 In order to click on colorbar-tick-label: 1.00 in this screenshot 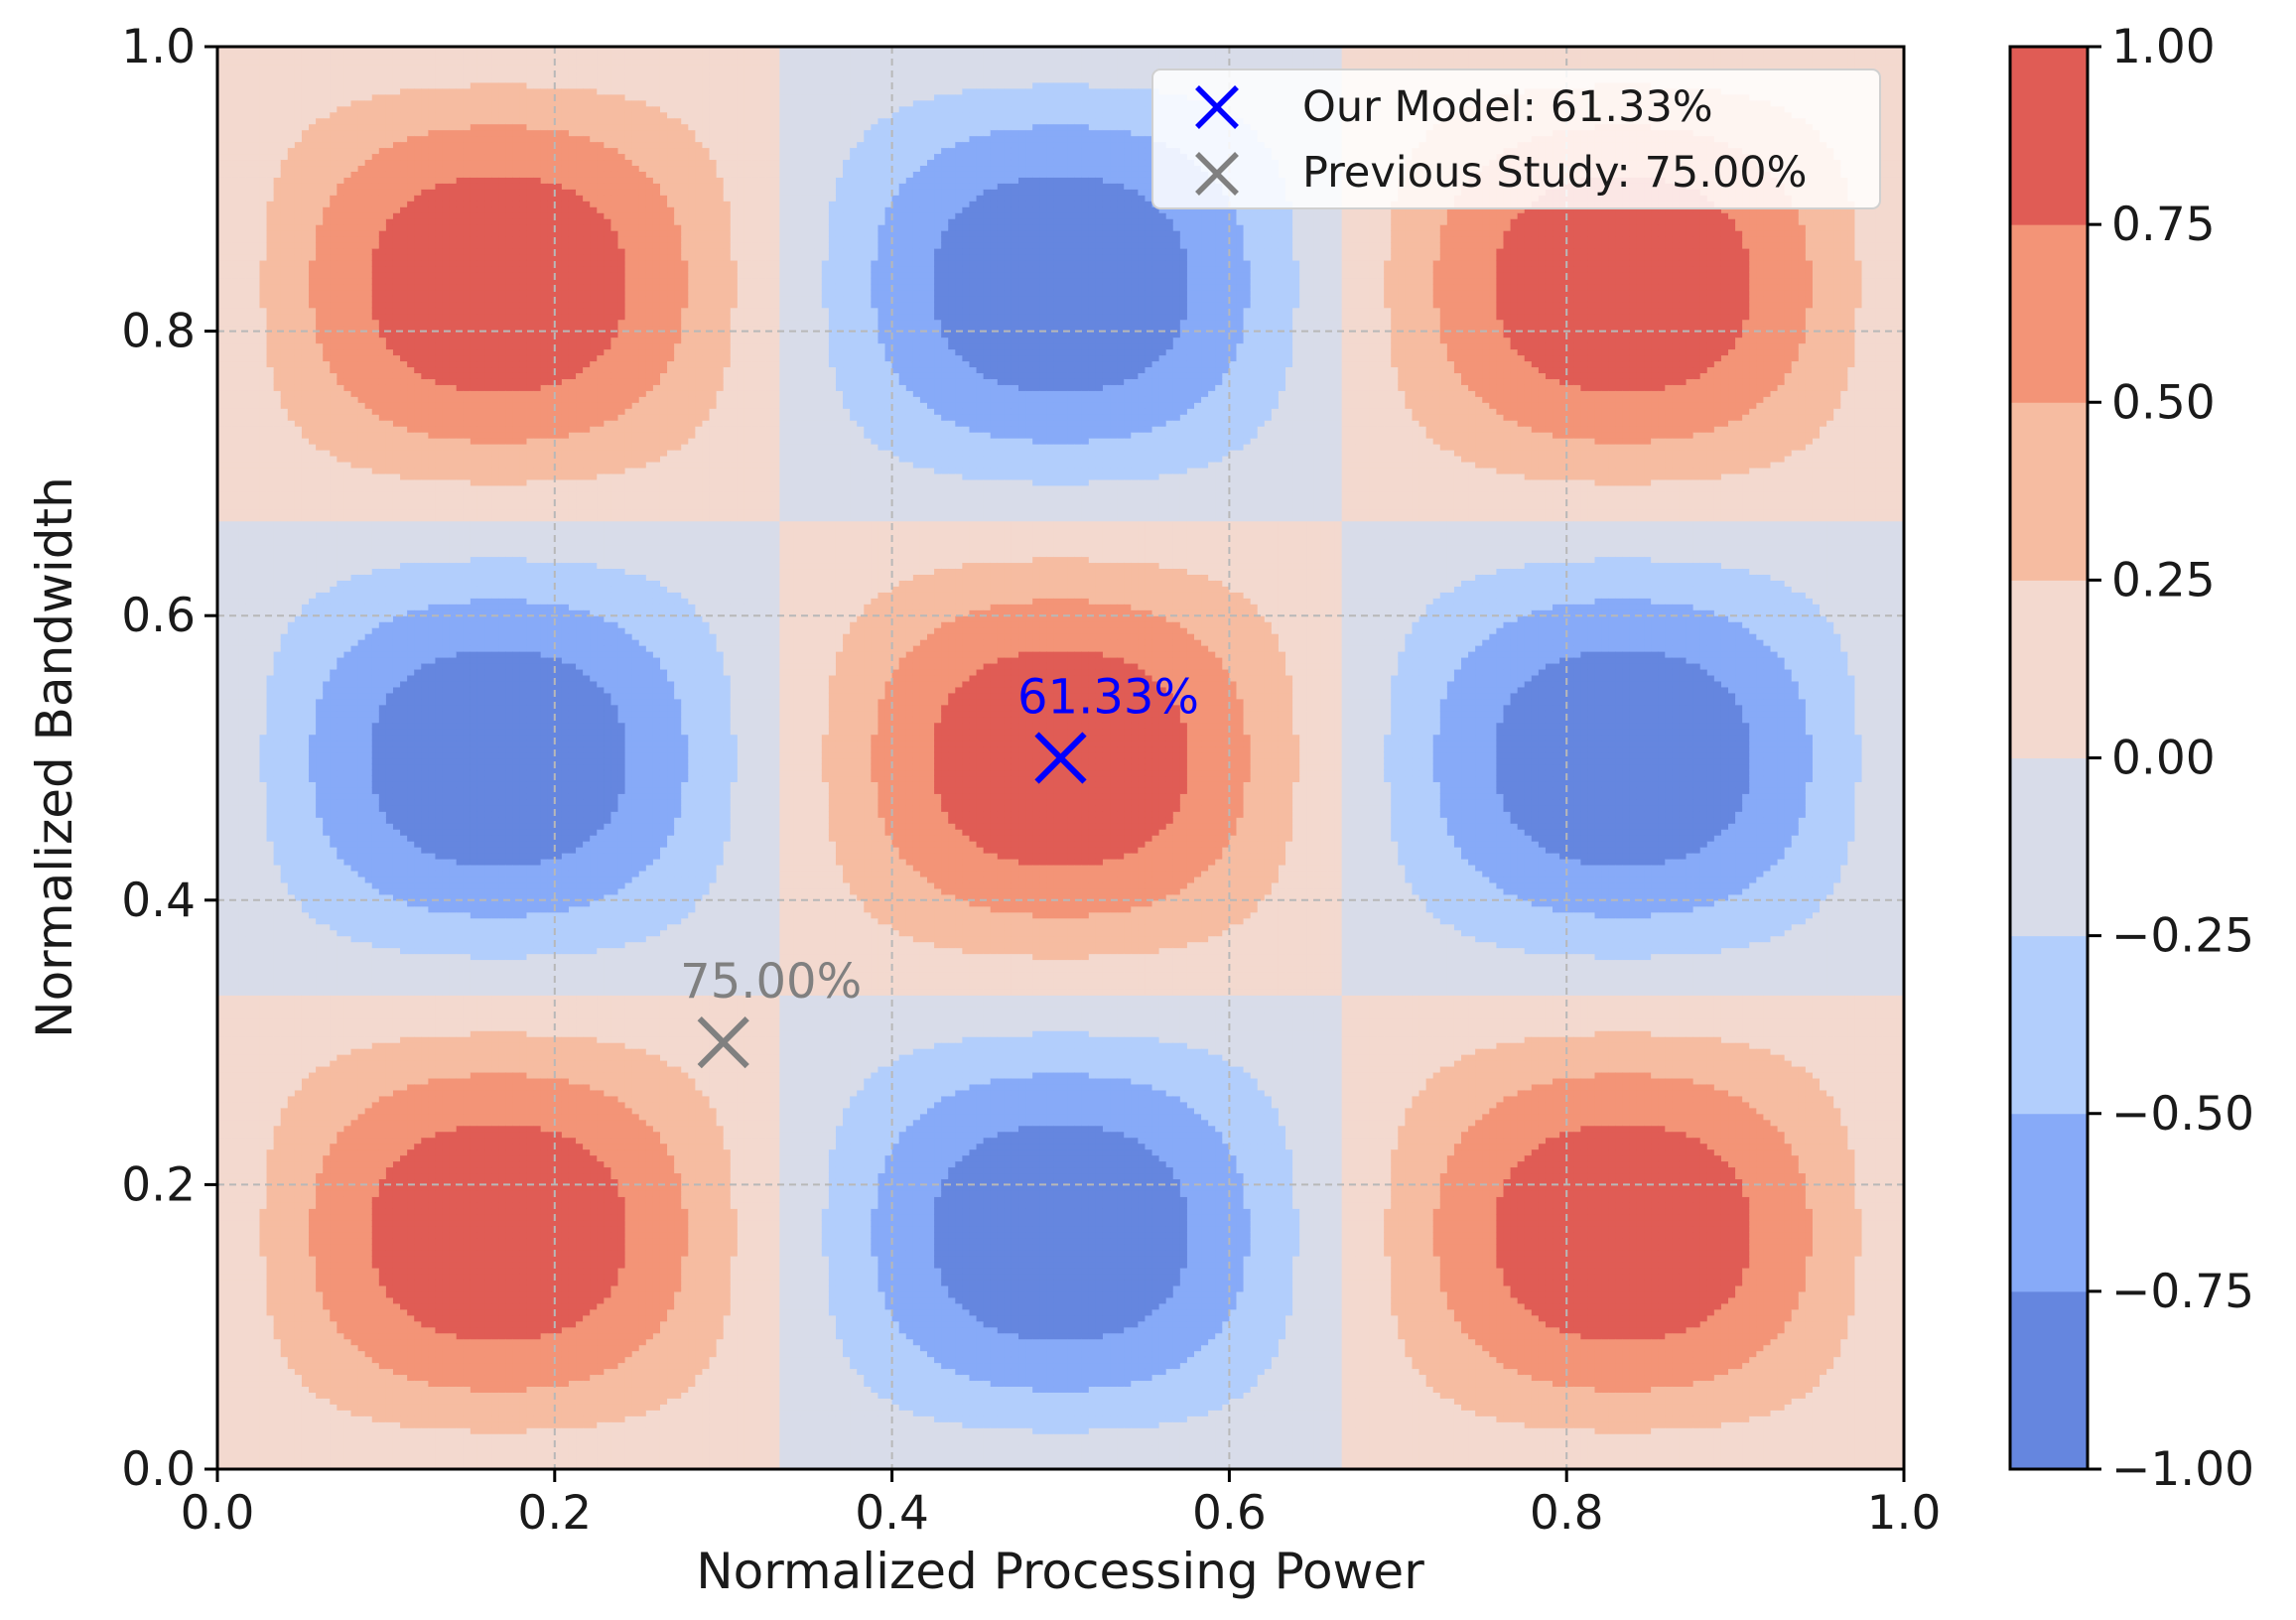, I will do `click(2164, 47)`.